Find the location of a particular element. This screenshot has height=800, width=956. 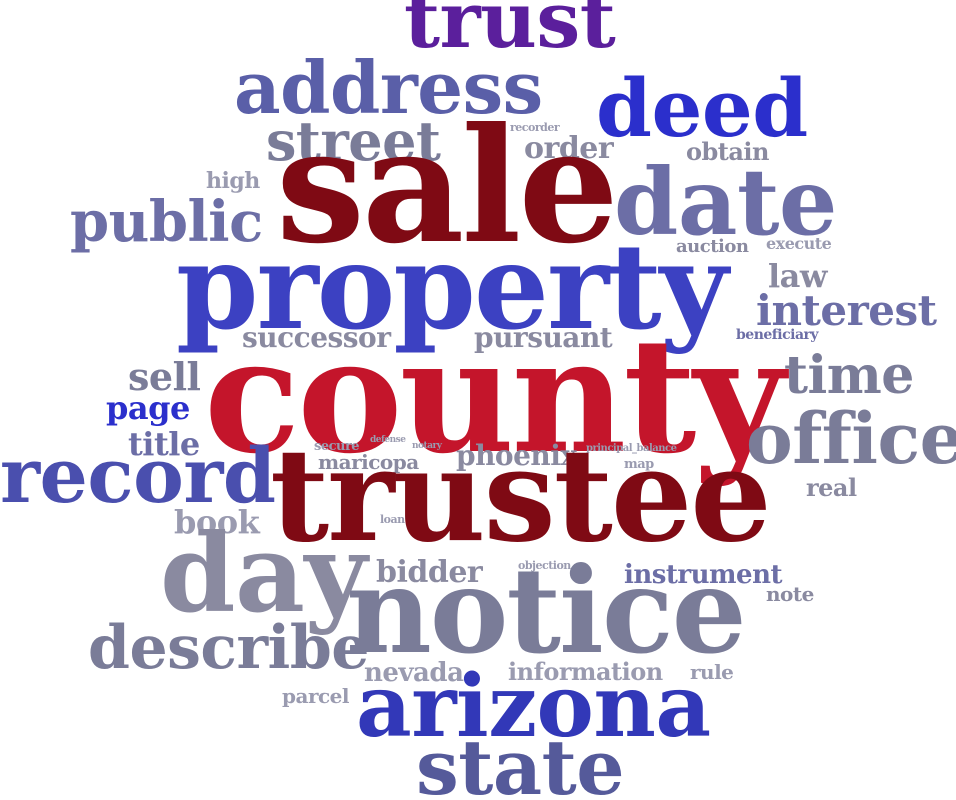

word-date: date is located at coordinates (725, 202).